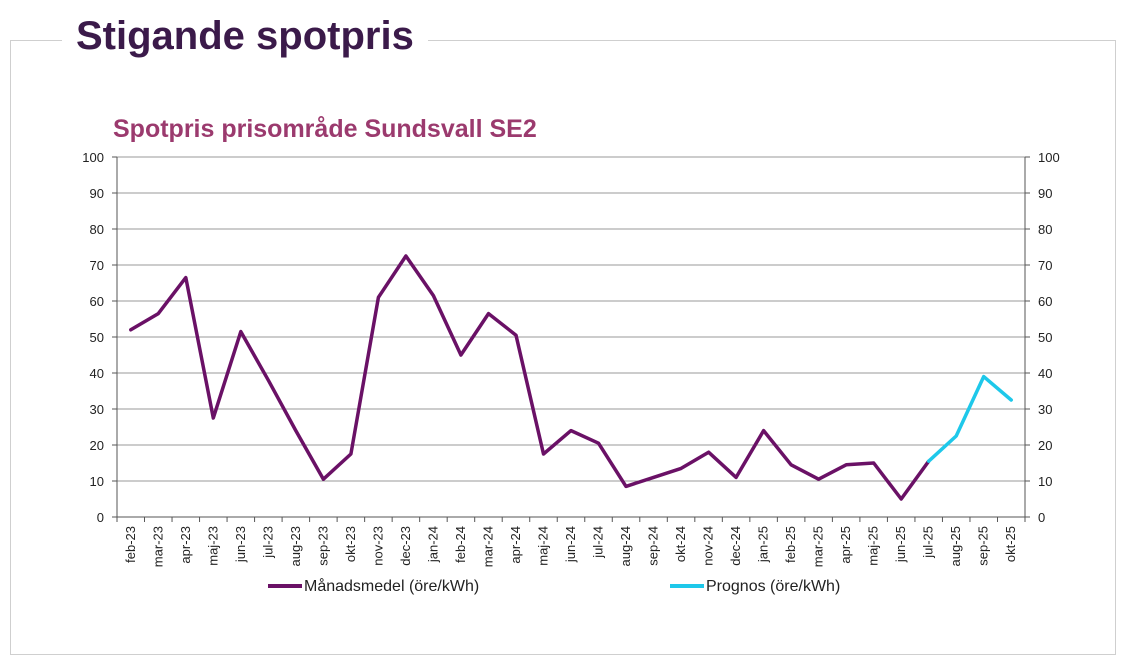  I want to click on y-tick-label-right: 60, so click(1045, 301).